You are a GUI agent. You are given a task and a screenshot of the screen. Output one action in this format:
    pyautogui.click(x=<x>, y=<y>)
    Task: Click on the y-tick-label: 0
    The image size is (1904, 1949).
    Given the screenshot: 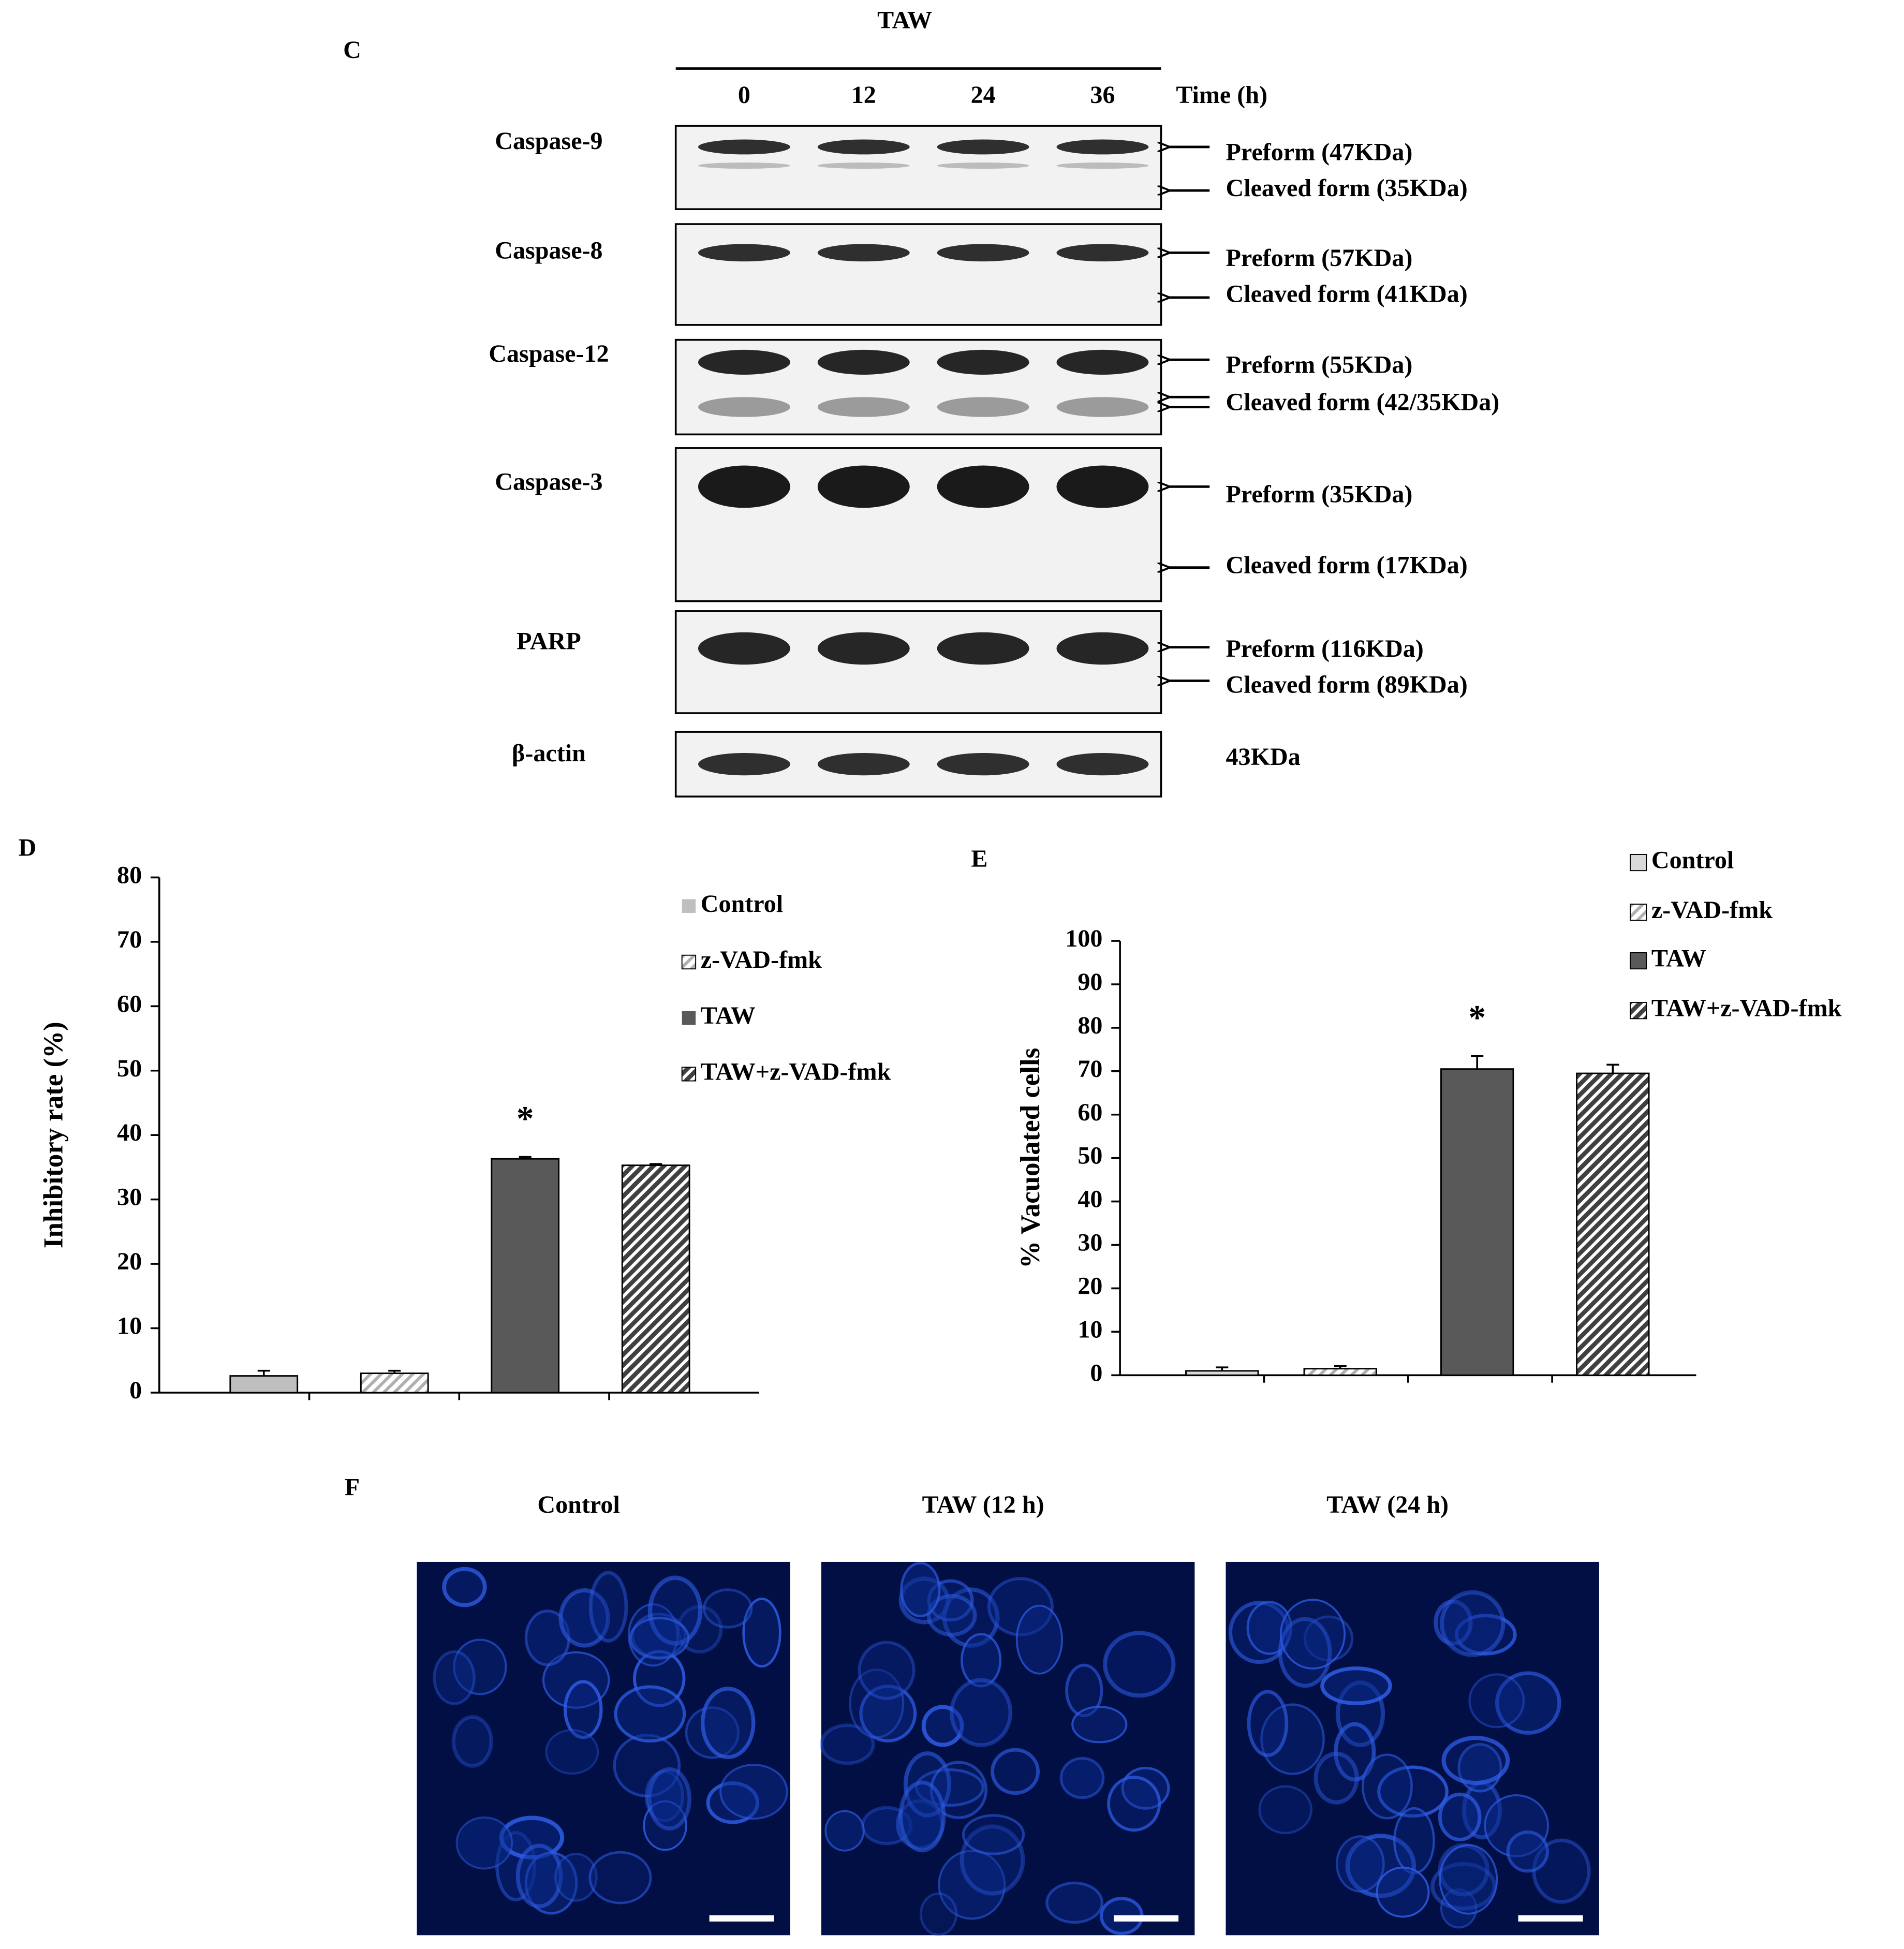 What is the action you would take?
    pyautogui.click(x=1096, y=1372)
    